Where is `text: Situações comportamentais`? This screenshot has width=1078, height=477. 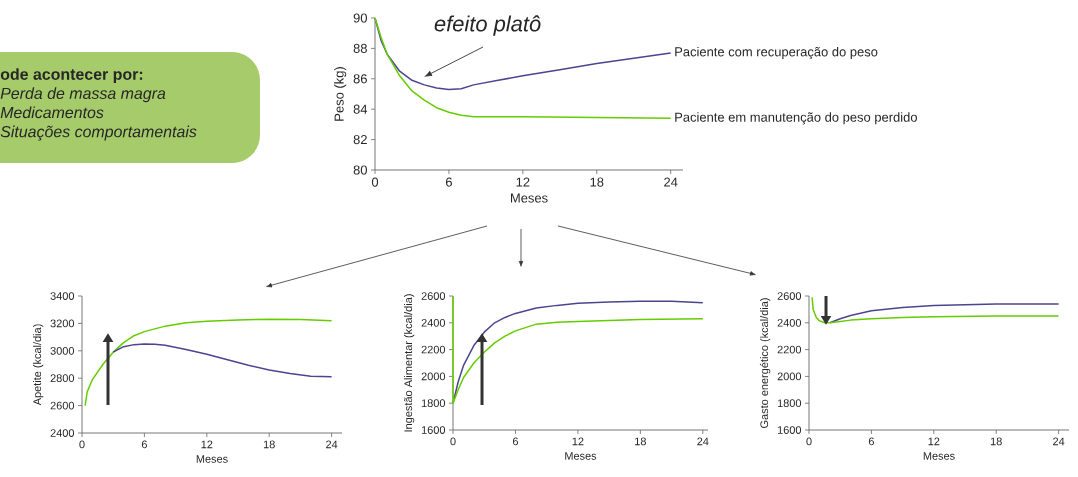 text: Situações comportamentais is located at coordinates (98, 133).